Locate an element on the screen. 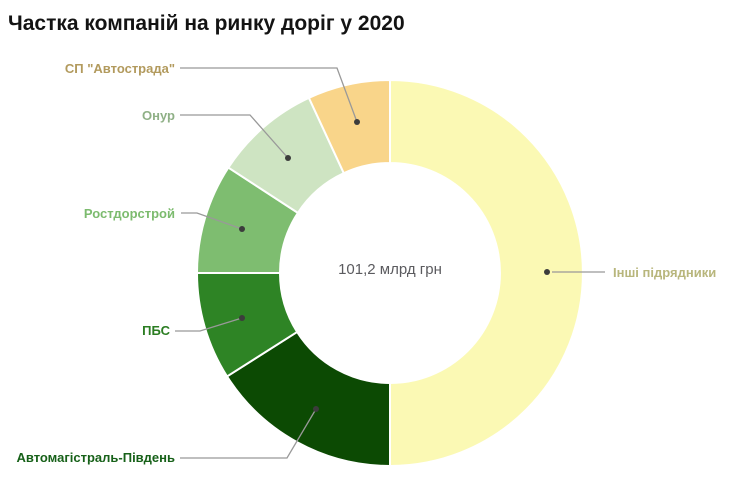 Image resolution: width=744 pixels, height=503 pixels. chart-title: Частка компаній на ринку доріг у 2020 is located at coordinates (206, 23).